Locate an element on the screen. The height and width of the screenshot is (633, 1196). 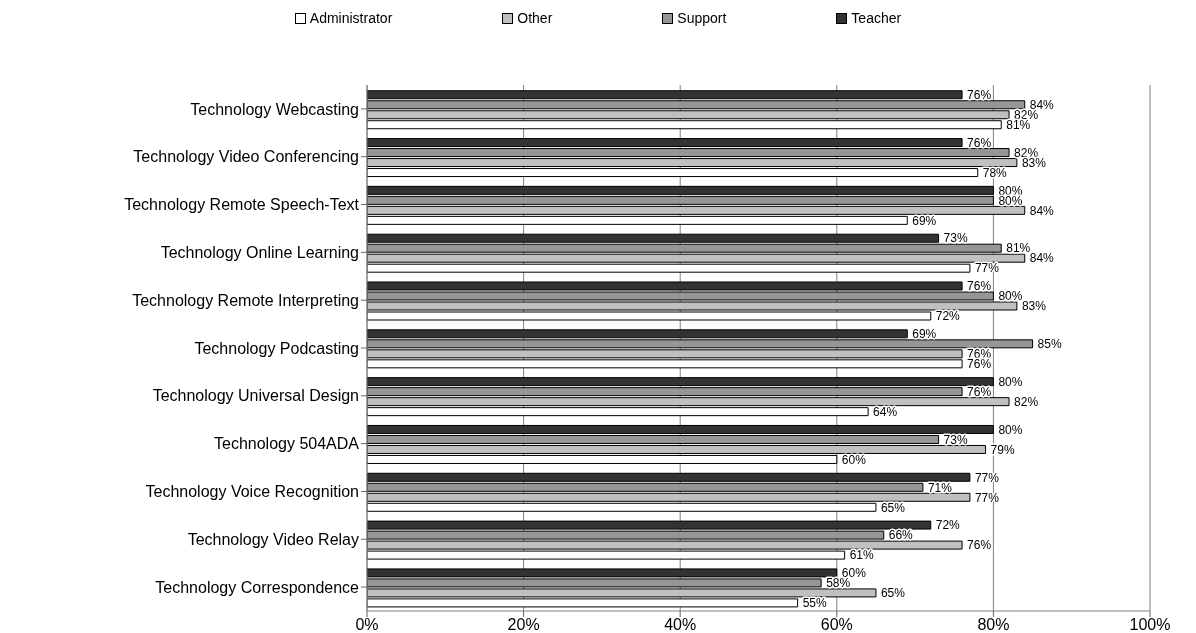
y-tick-label: Technology Online Learning is located at coordinates (259, 253).